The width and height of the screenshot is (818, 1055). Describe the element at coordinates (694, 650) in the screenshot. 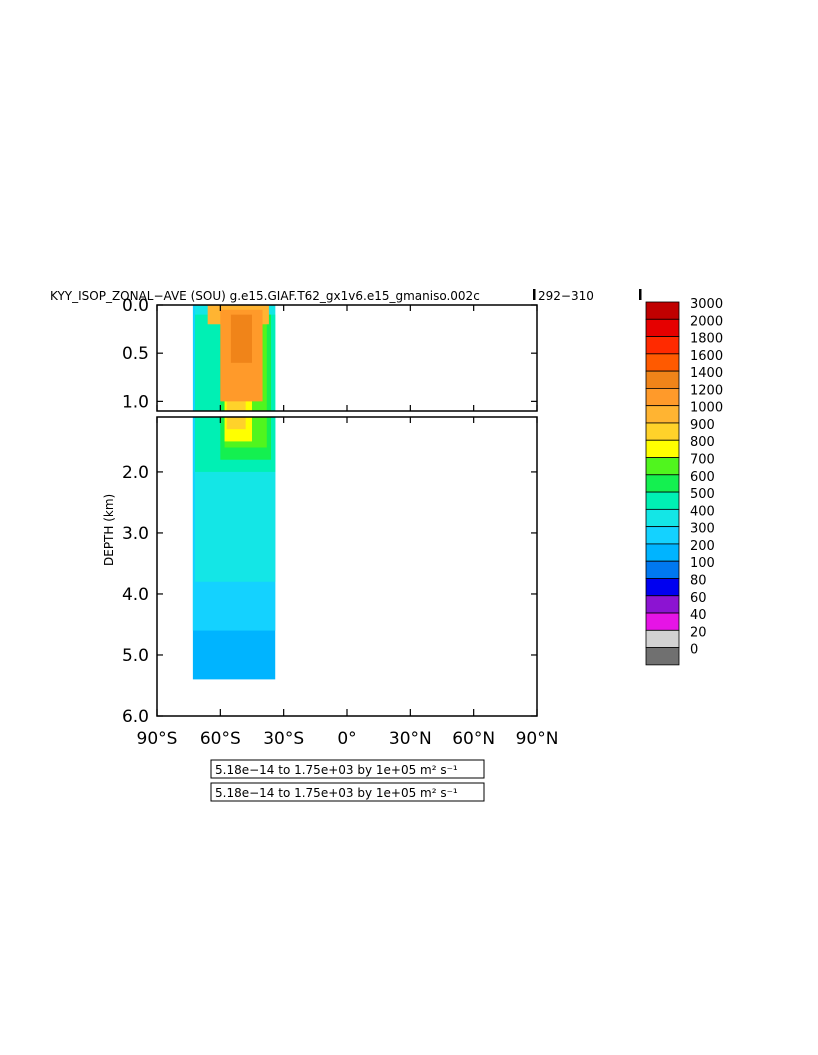

I see `colorbar-label: 0` at that location.